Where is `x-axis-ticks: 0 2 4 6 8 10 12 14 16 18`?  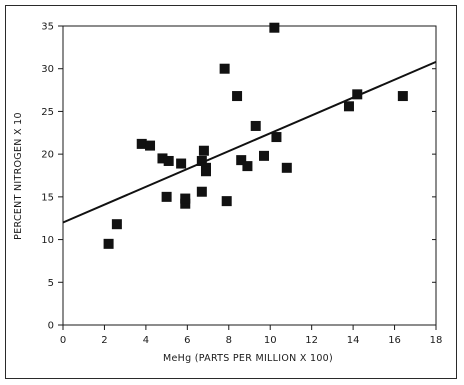
x-axis-ticks: 0 2 4 6 8 10 12 14 16 18 is located at coordinates (251, 335).